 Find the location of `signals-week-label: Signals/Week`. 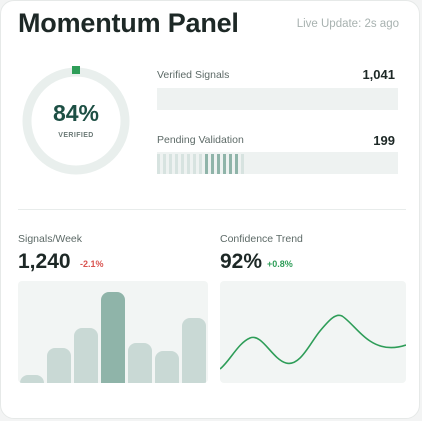

signals-week-label: Signals/Week is located at coordinates (50, 239).